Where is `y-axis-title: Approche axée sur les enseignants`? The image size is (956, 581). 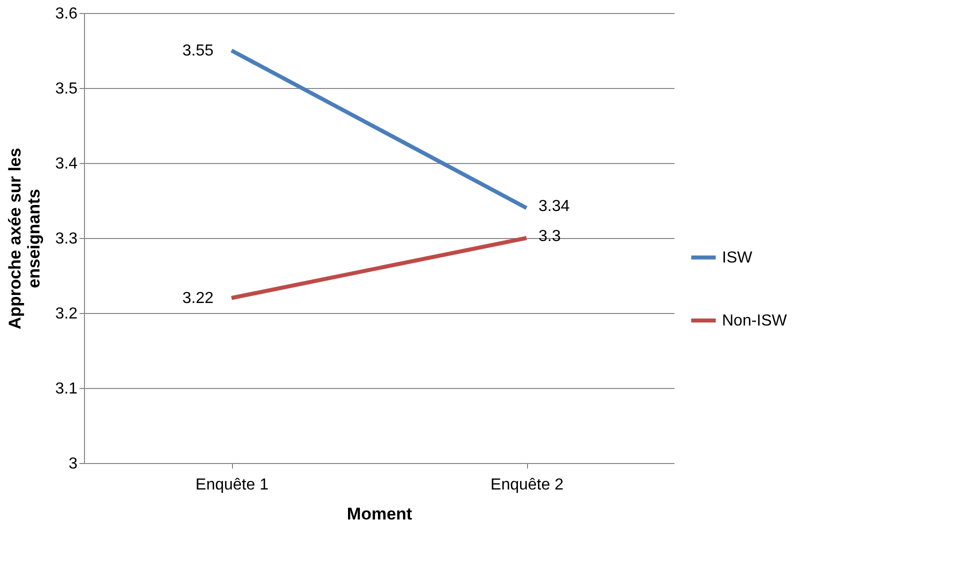
y-axis-title: Approche axée sur les enseignants is located at coordinates (24, 239).